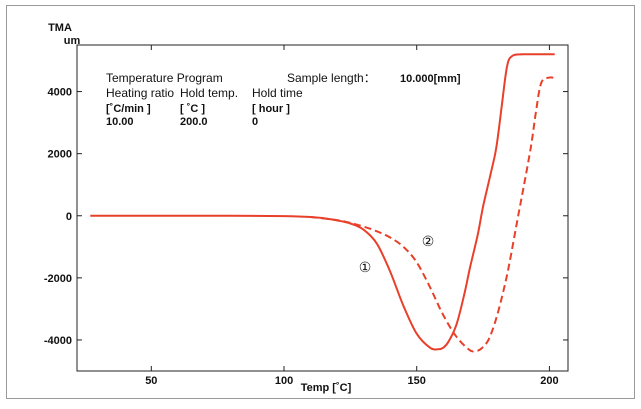 This screenshot has width=641, height=409. I want to click on y-tick-label: -2000, so click(58, 279).